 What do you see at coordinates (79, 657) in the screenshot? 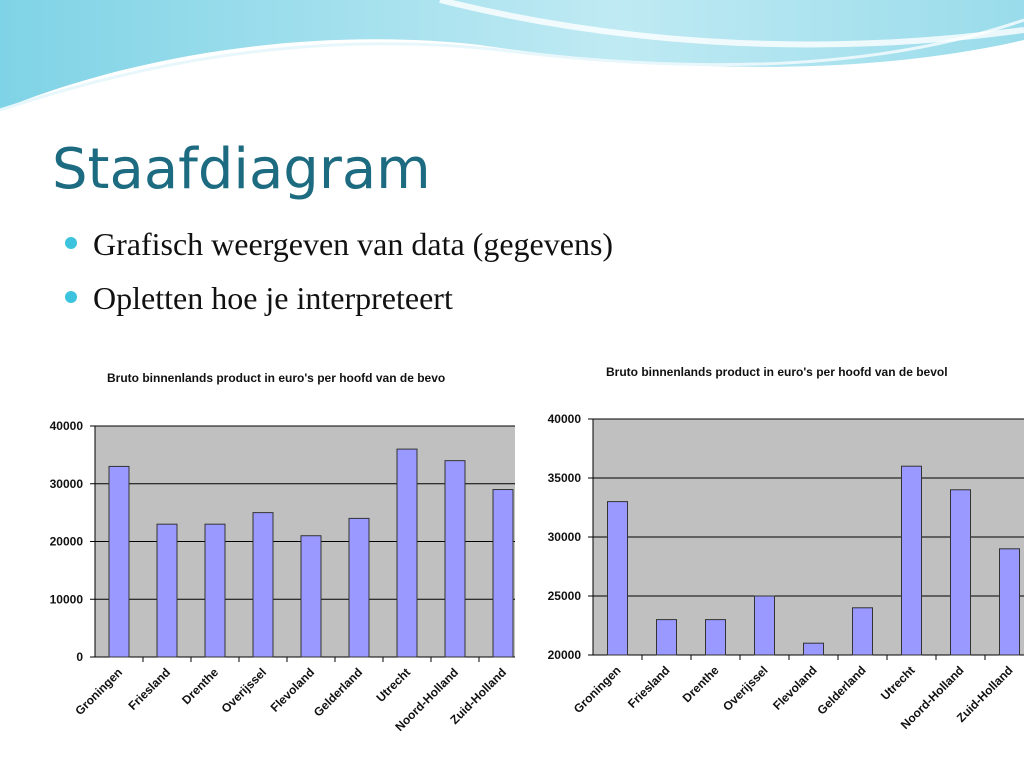
I see `y-tick-label: 0` at bounding box center [79, 657].